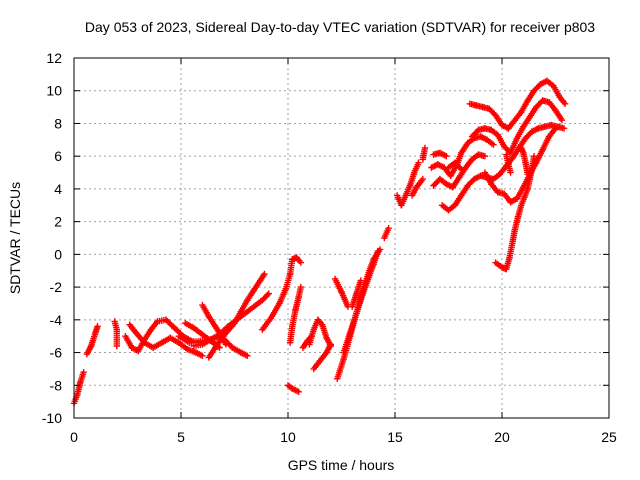 The width and height of the screenshot is (640, 480). What do you see at coordinates (54, 58) in the screenshot?
I see `y-tick-label: 12` at bounding box center [54, 58].